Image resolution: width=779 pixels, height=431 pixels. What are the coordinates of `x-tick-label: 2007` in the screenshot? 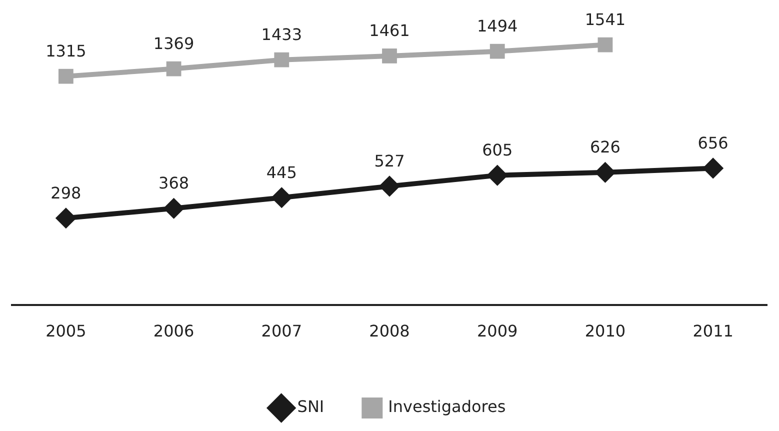 It's located at (281, 331).